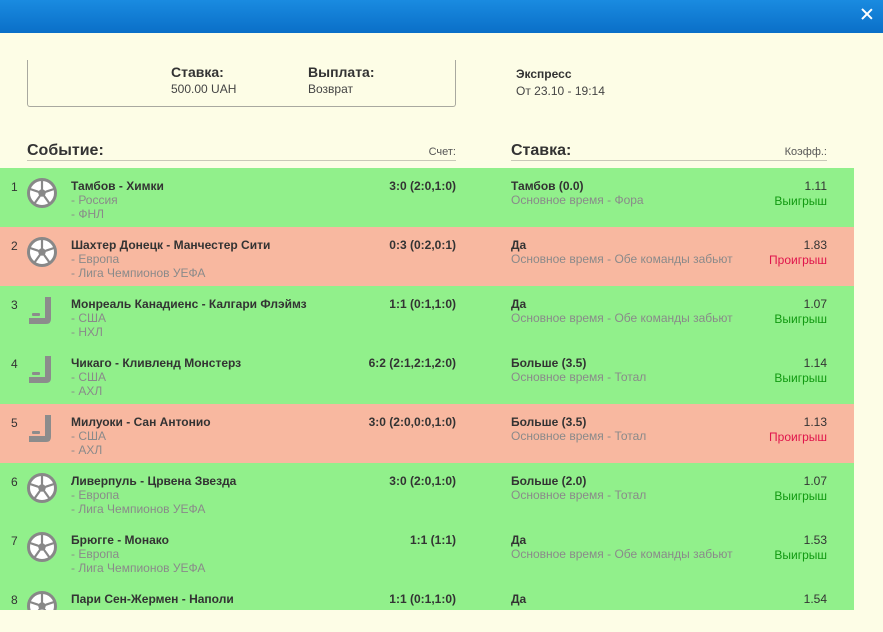 Image resolution: width=883 pixels, height=632 pixels. What do you see at coordinates (412, 422) in the screenshot?
I see `event-score: 3:0 (2:0,0:0,1:0)` at bounding box center [412, 422].